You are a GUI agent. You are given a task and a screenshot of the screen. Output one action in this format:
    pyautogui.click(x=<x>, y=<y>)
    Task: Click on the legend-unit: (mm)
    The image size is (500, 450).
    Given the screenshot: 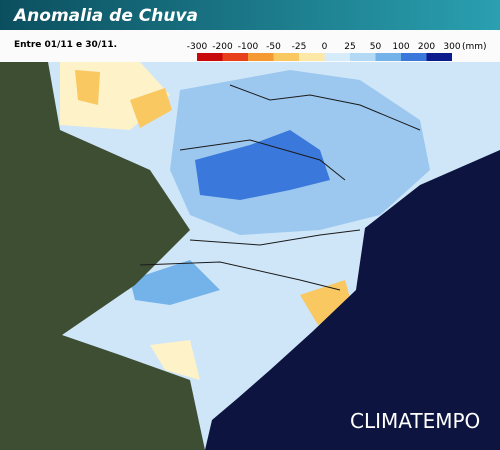 What is the action you would take?
    pyautogui.click(x=474, y=47)
    